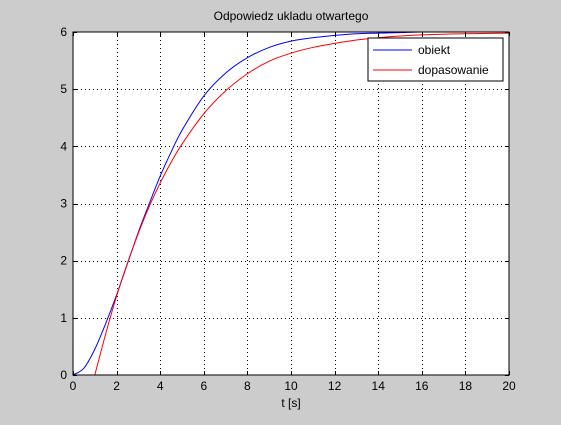 The width and height of the screenshot is (561, 425). Describe the element at coordinates (291, 386) in the screenshot. I see `x-tick-label: 10` at that location.